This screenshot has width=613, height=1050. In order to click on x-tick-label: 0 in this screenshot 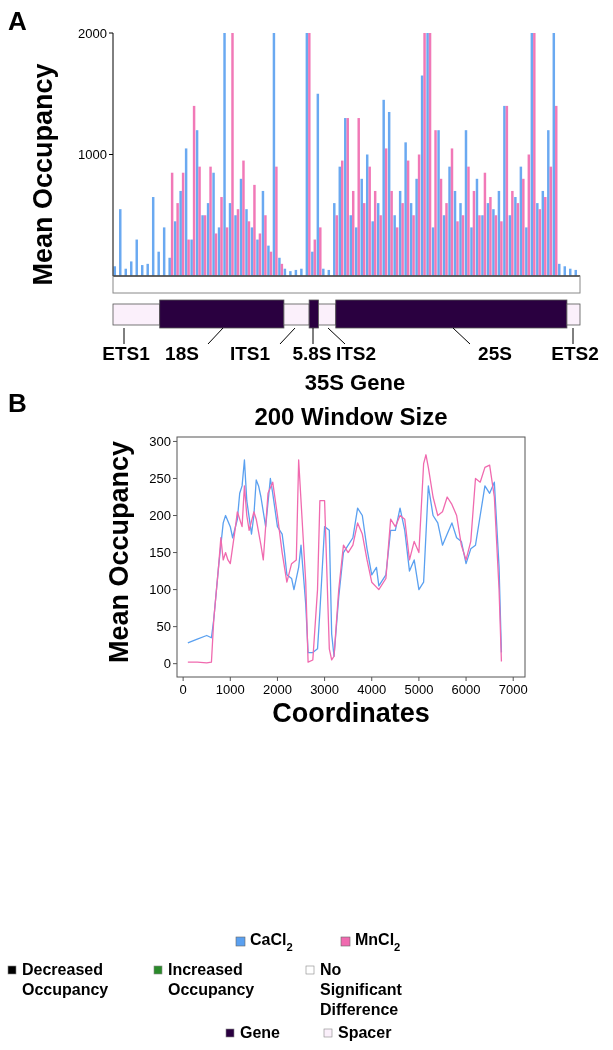, I will do `click(183, 689)`.